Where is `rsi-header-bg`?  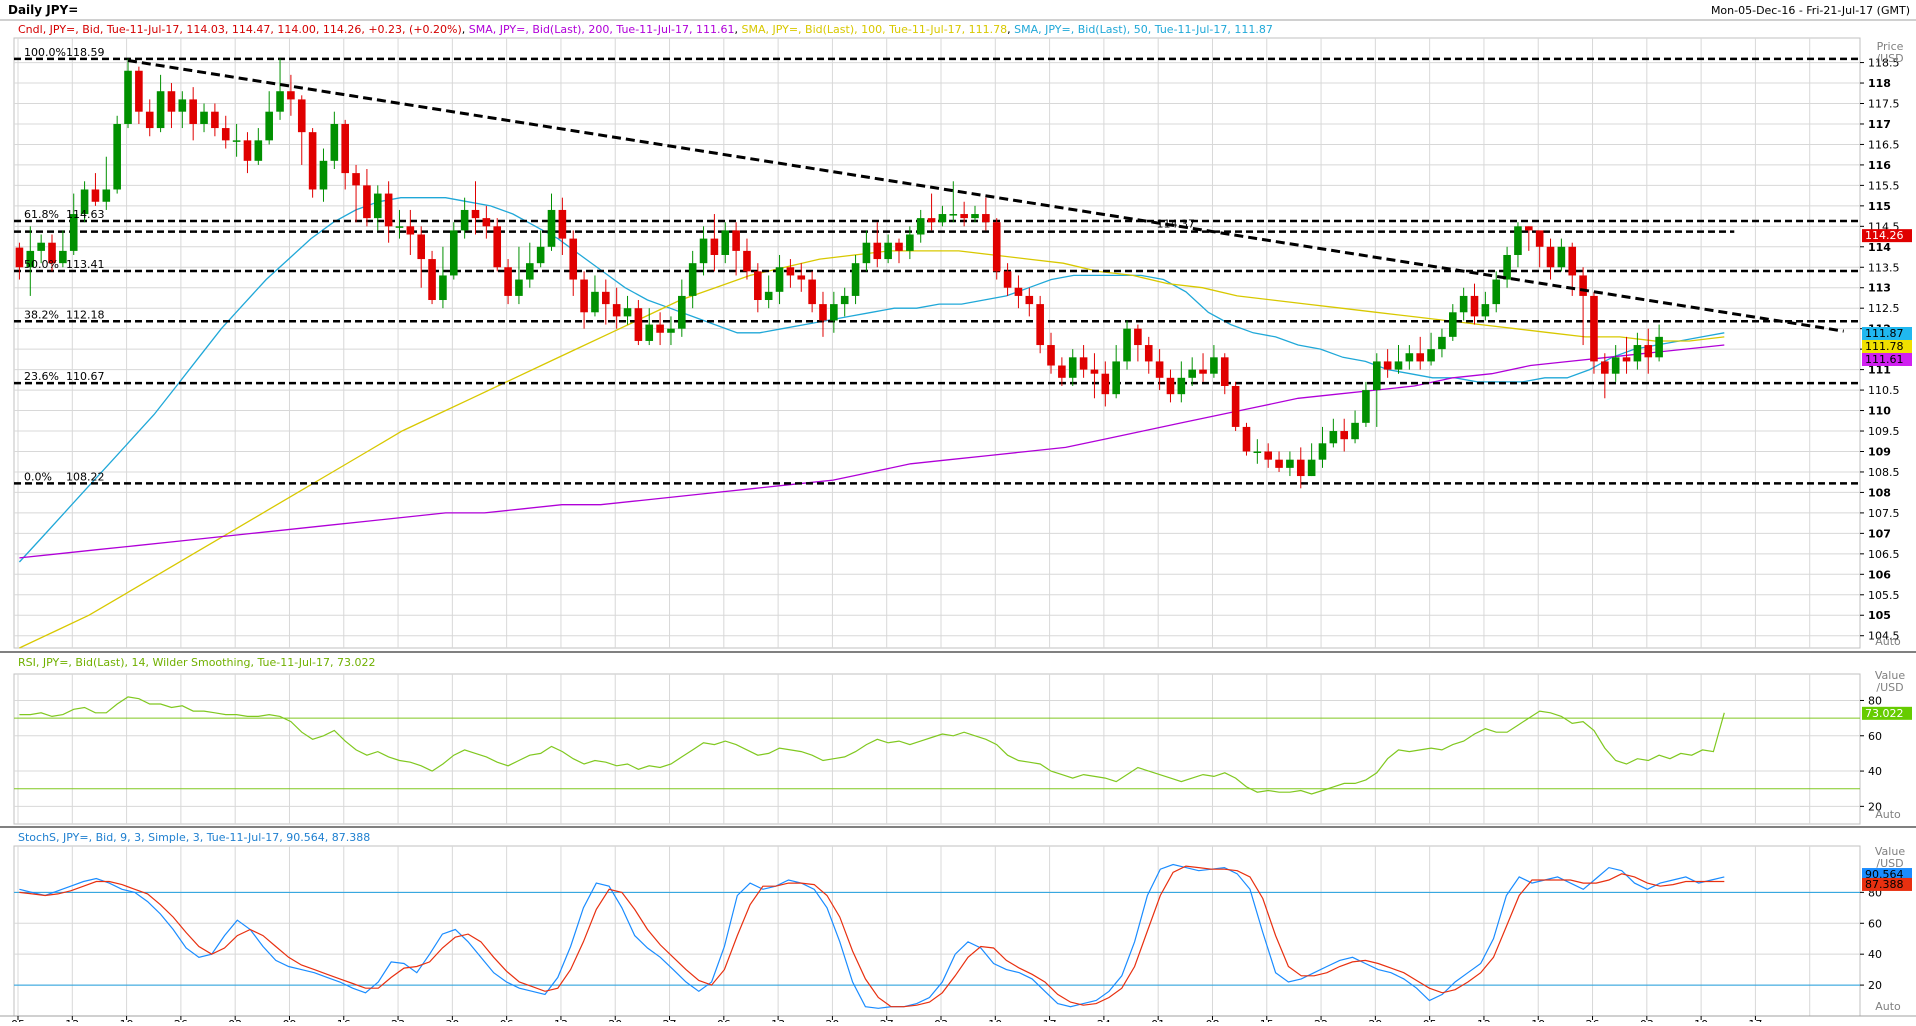
rsi-header-bg is located at coordinates (224, 662).